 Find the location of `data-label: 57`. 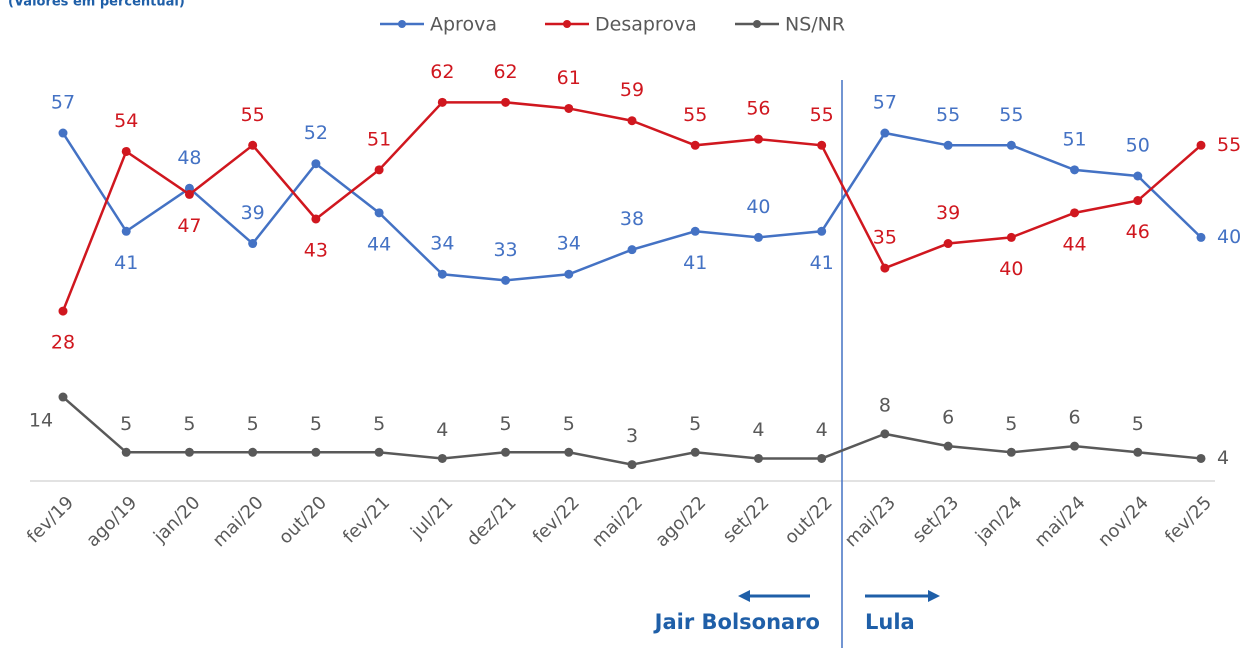

data-label: 57 is located at coordinates (63, 103).